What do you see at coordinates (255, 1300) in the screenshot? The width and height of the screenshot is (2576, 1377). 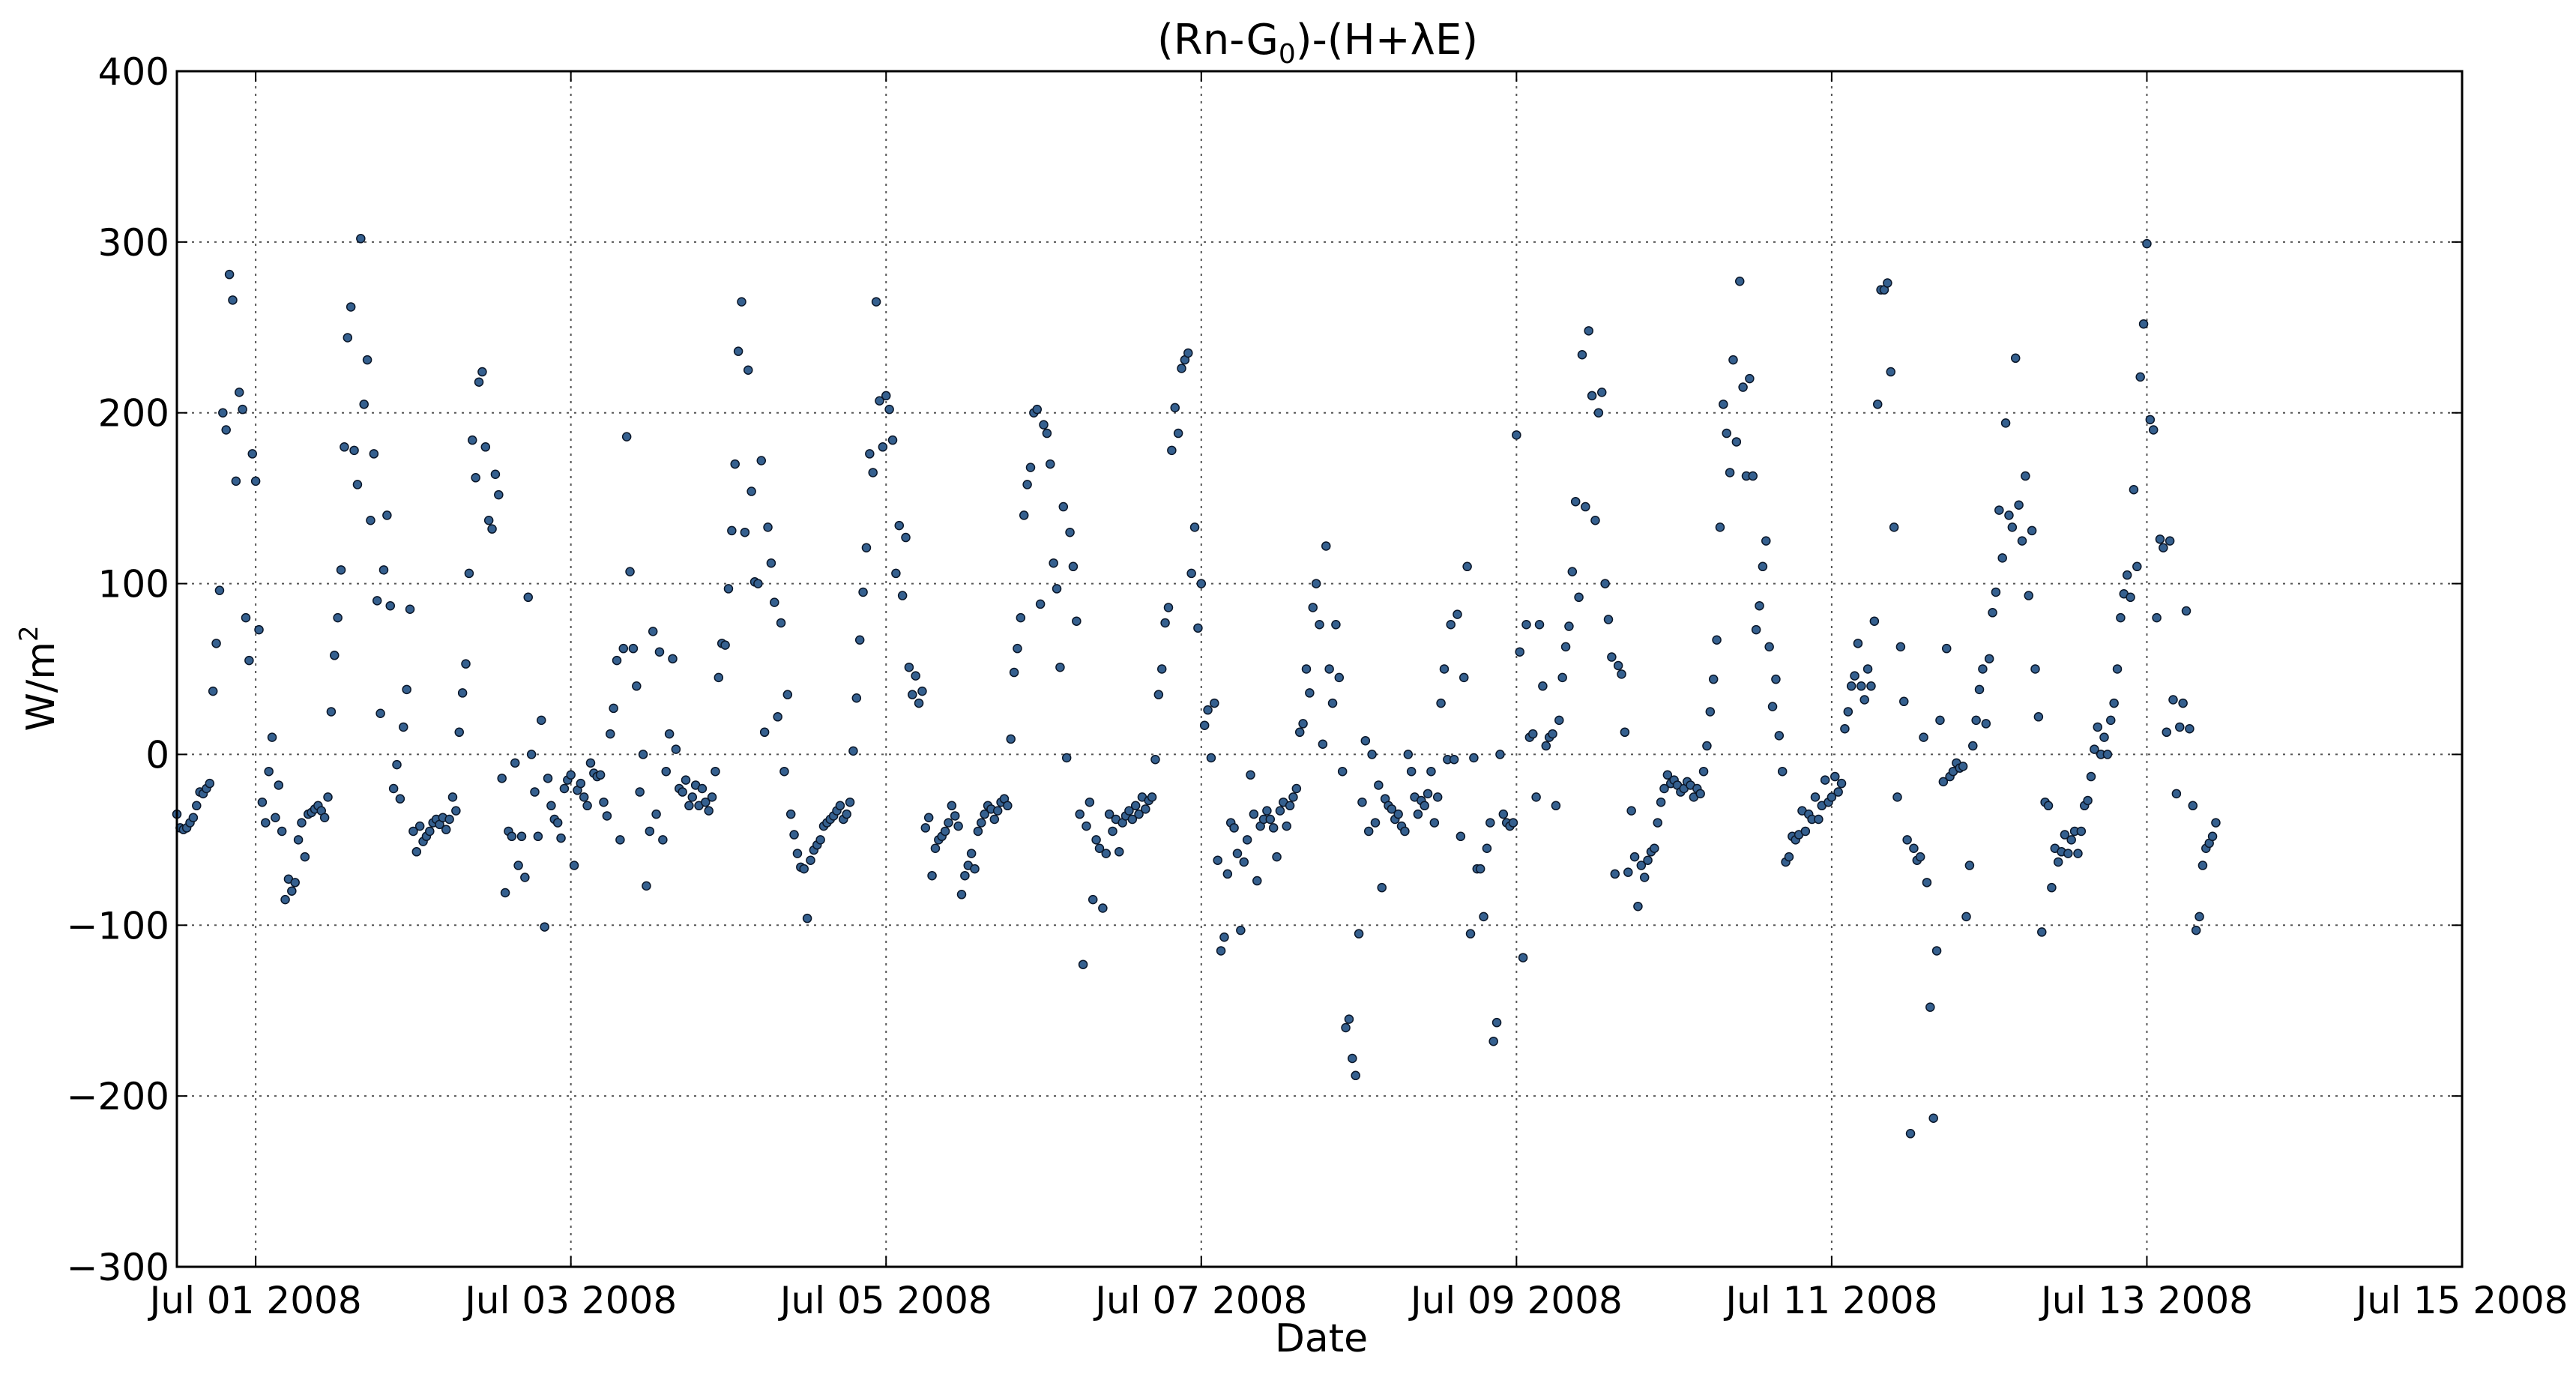 I see `x-tick-label: Jul 01 2008` at bounding box center [255, 1300].